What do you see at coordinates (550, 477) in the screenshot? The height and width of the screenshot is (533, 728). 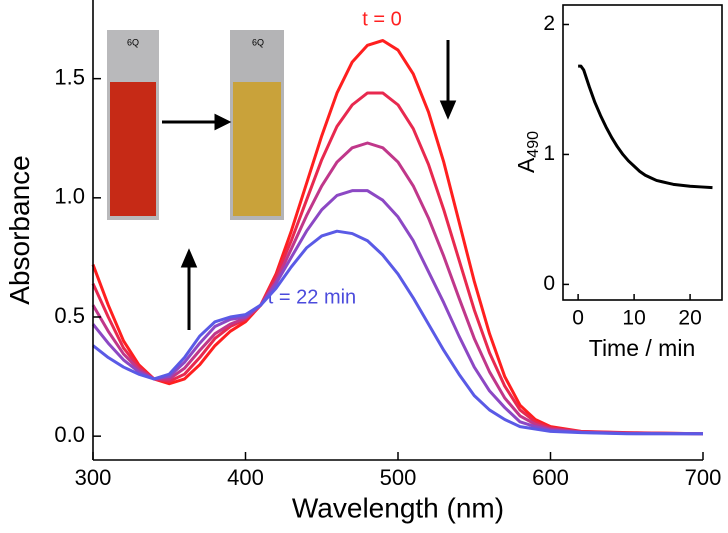 I see `x-tick-label: 600` at bounding box center [550, 477].